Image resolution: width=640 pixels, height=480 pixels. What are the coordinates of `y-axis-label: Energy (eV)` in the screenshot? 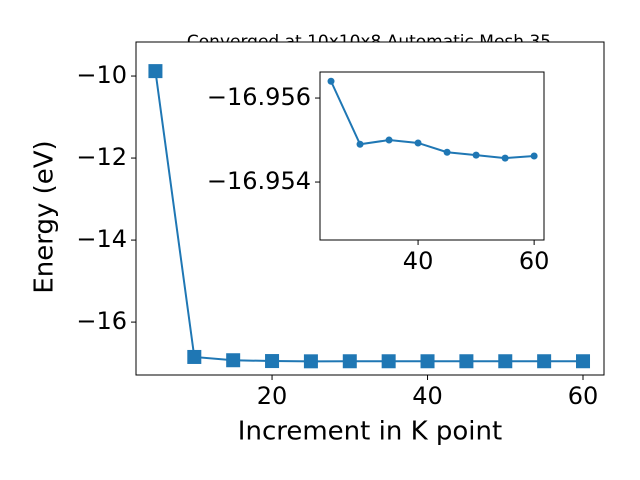 It's located at (45, 216).